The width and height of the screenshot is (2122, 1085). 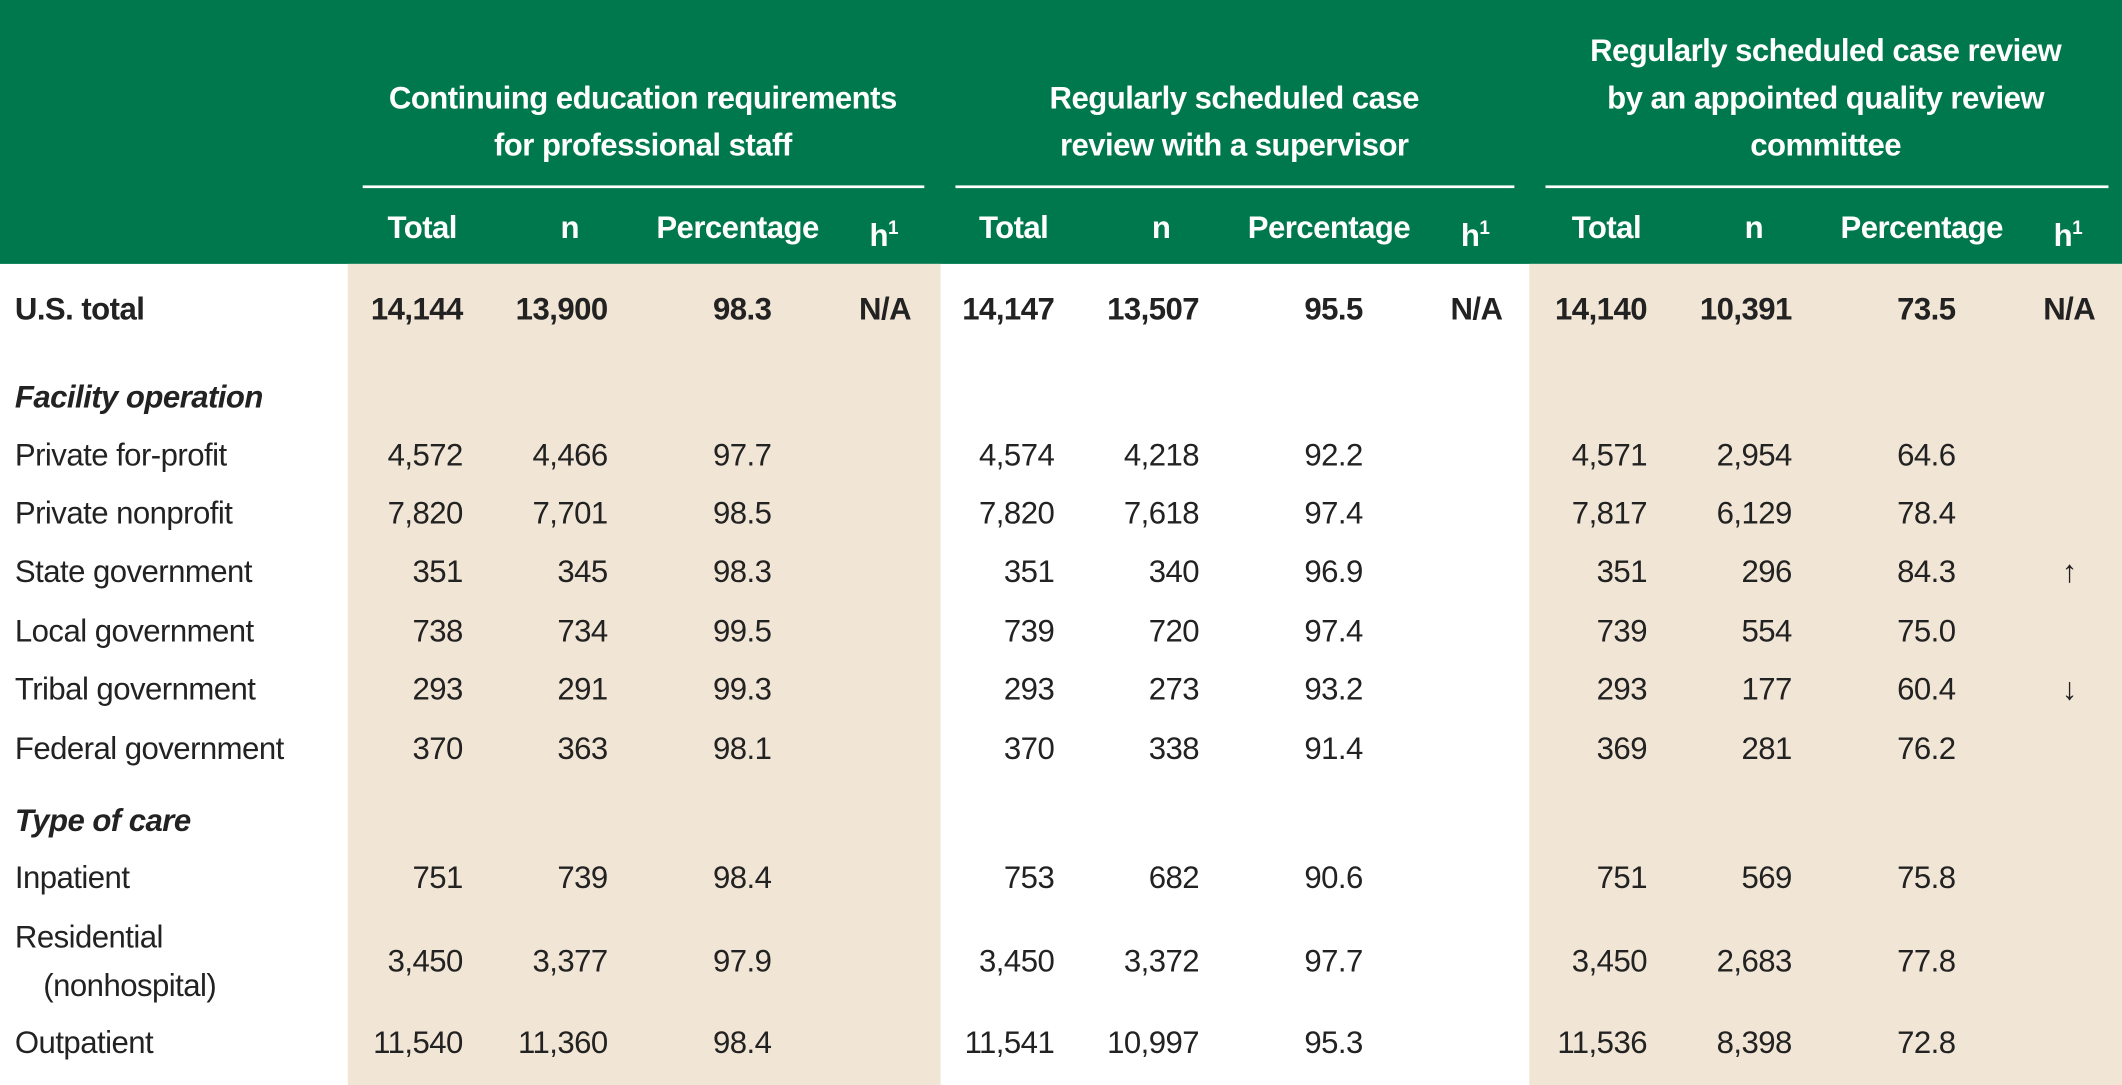 I want to click on cell: 281, so click(x=1766, y=748).